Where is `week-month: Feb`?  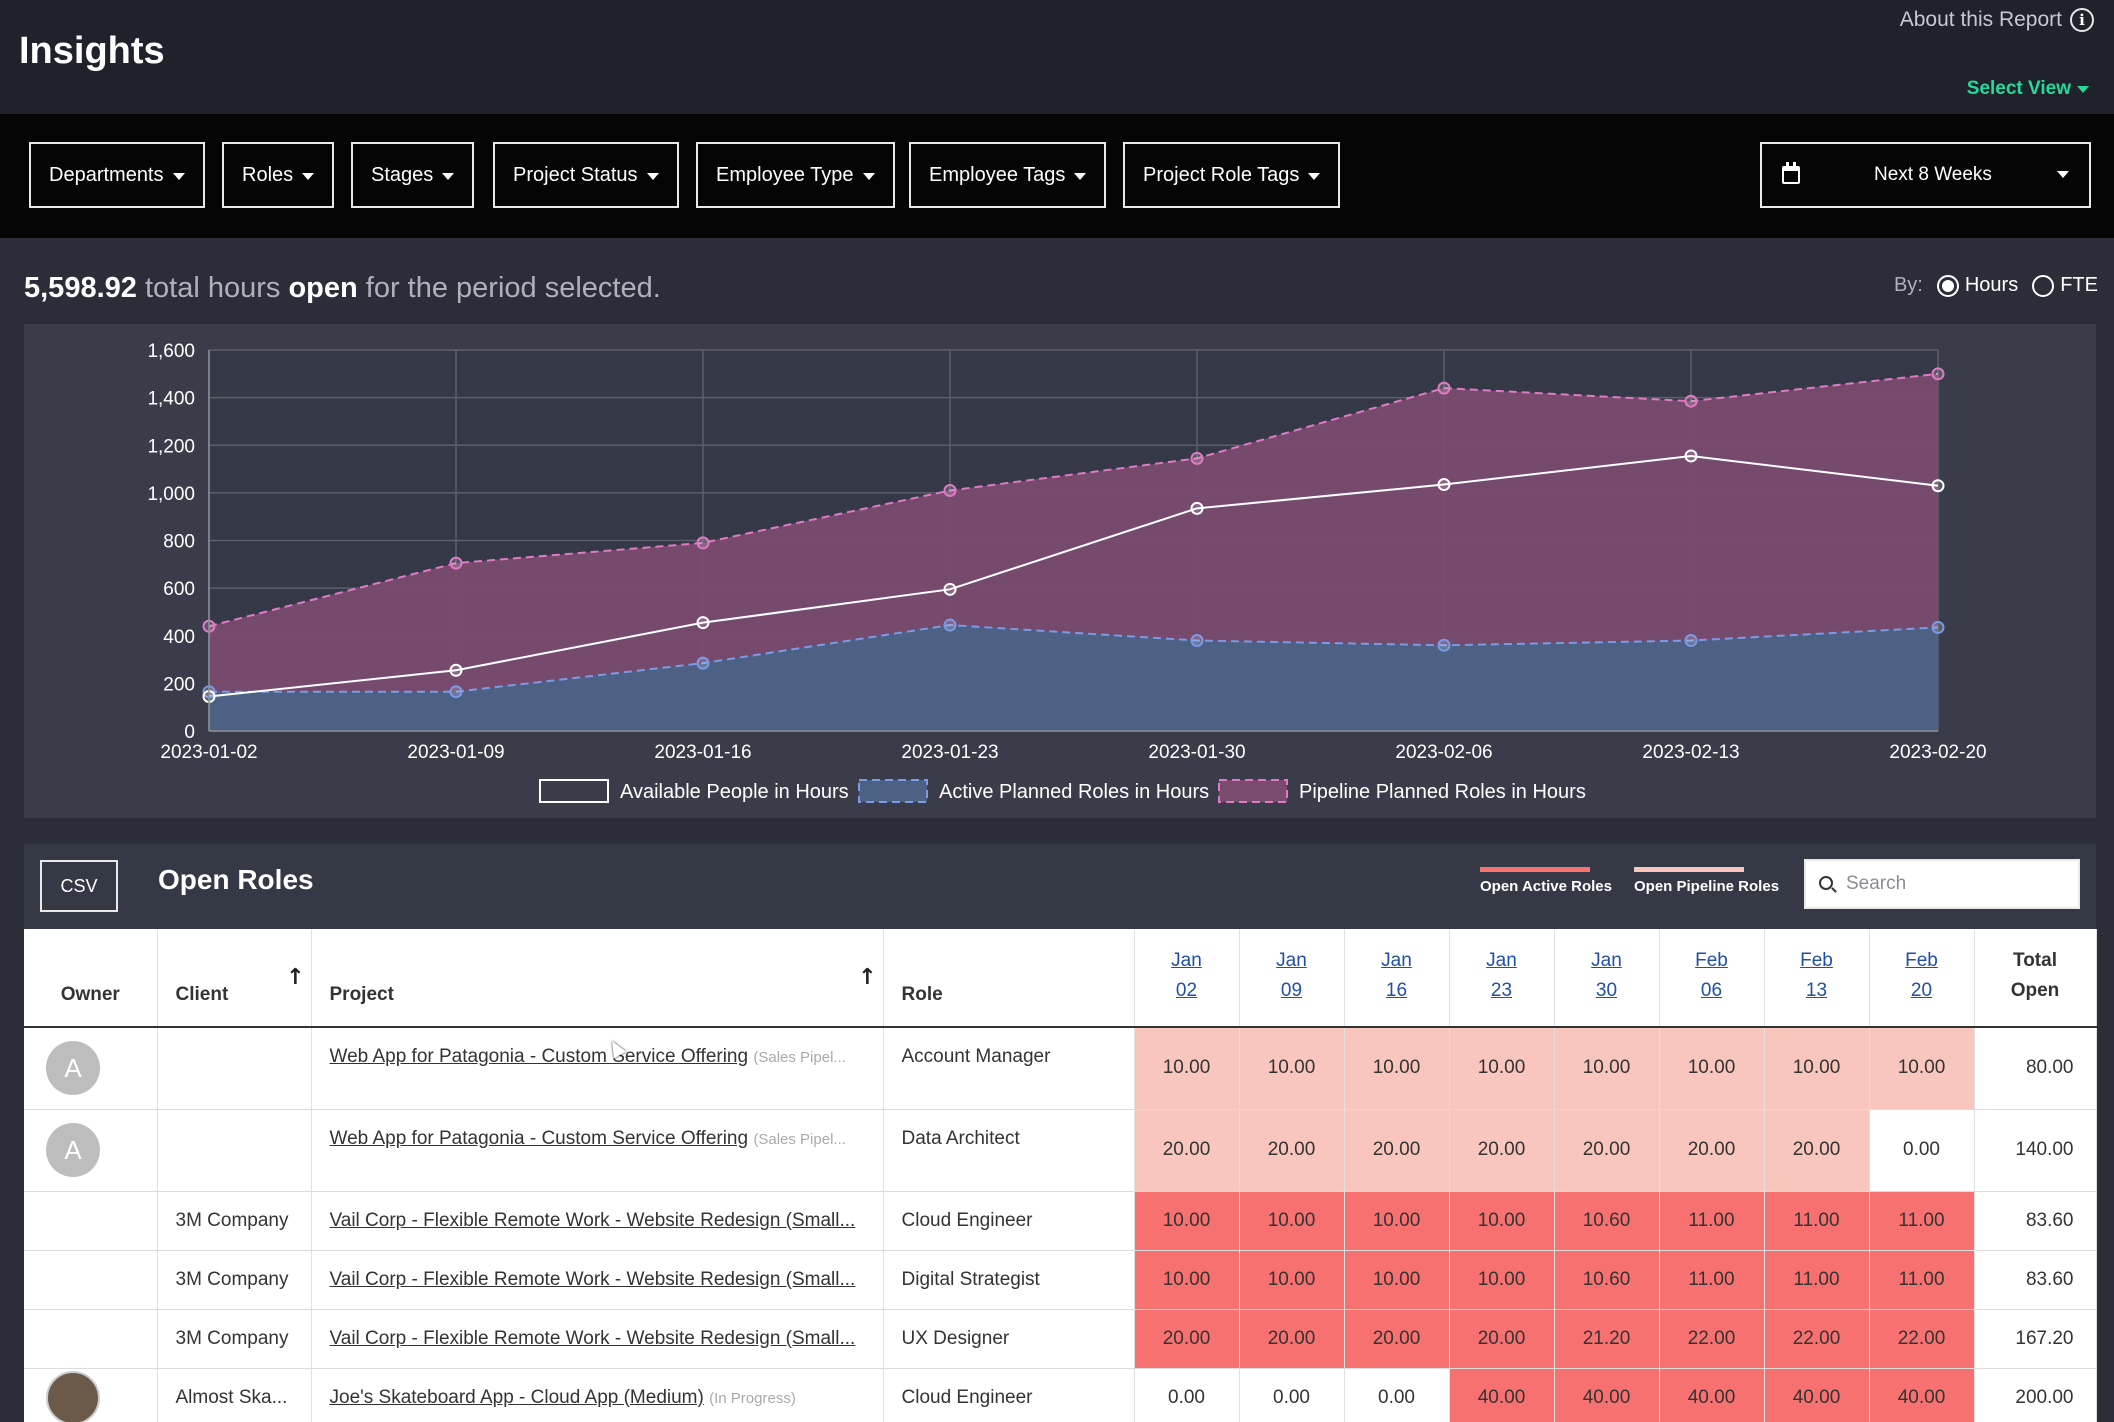 week-month: Feb is located at coordinates (1816, 960).